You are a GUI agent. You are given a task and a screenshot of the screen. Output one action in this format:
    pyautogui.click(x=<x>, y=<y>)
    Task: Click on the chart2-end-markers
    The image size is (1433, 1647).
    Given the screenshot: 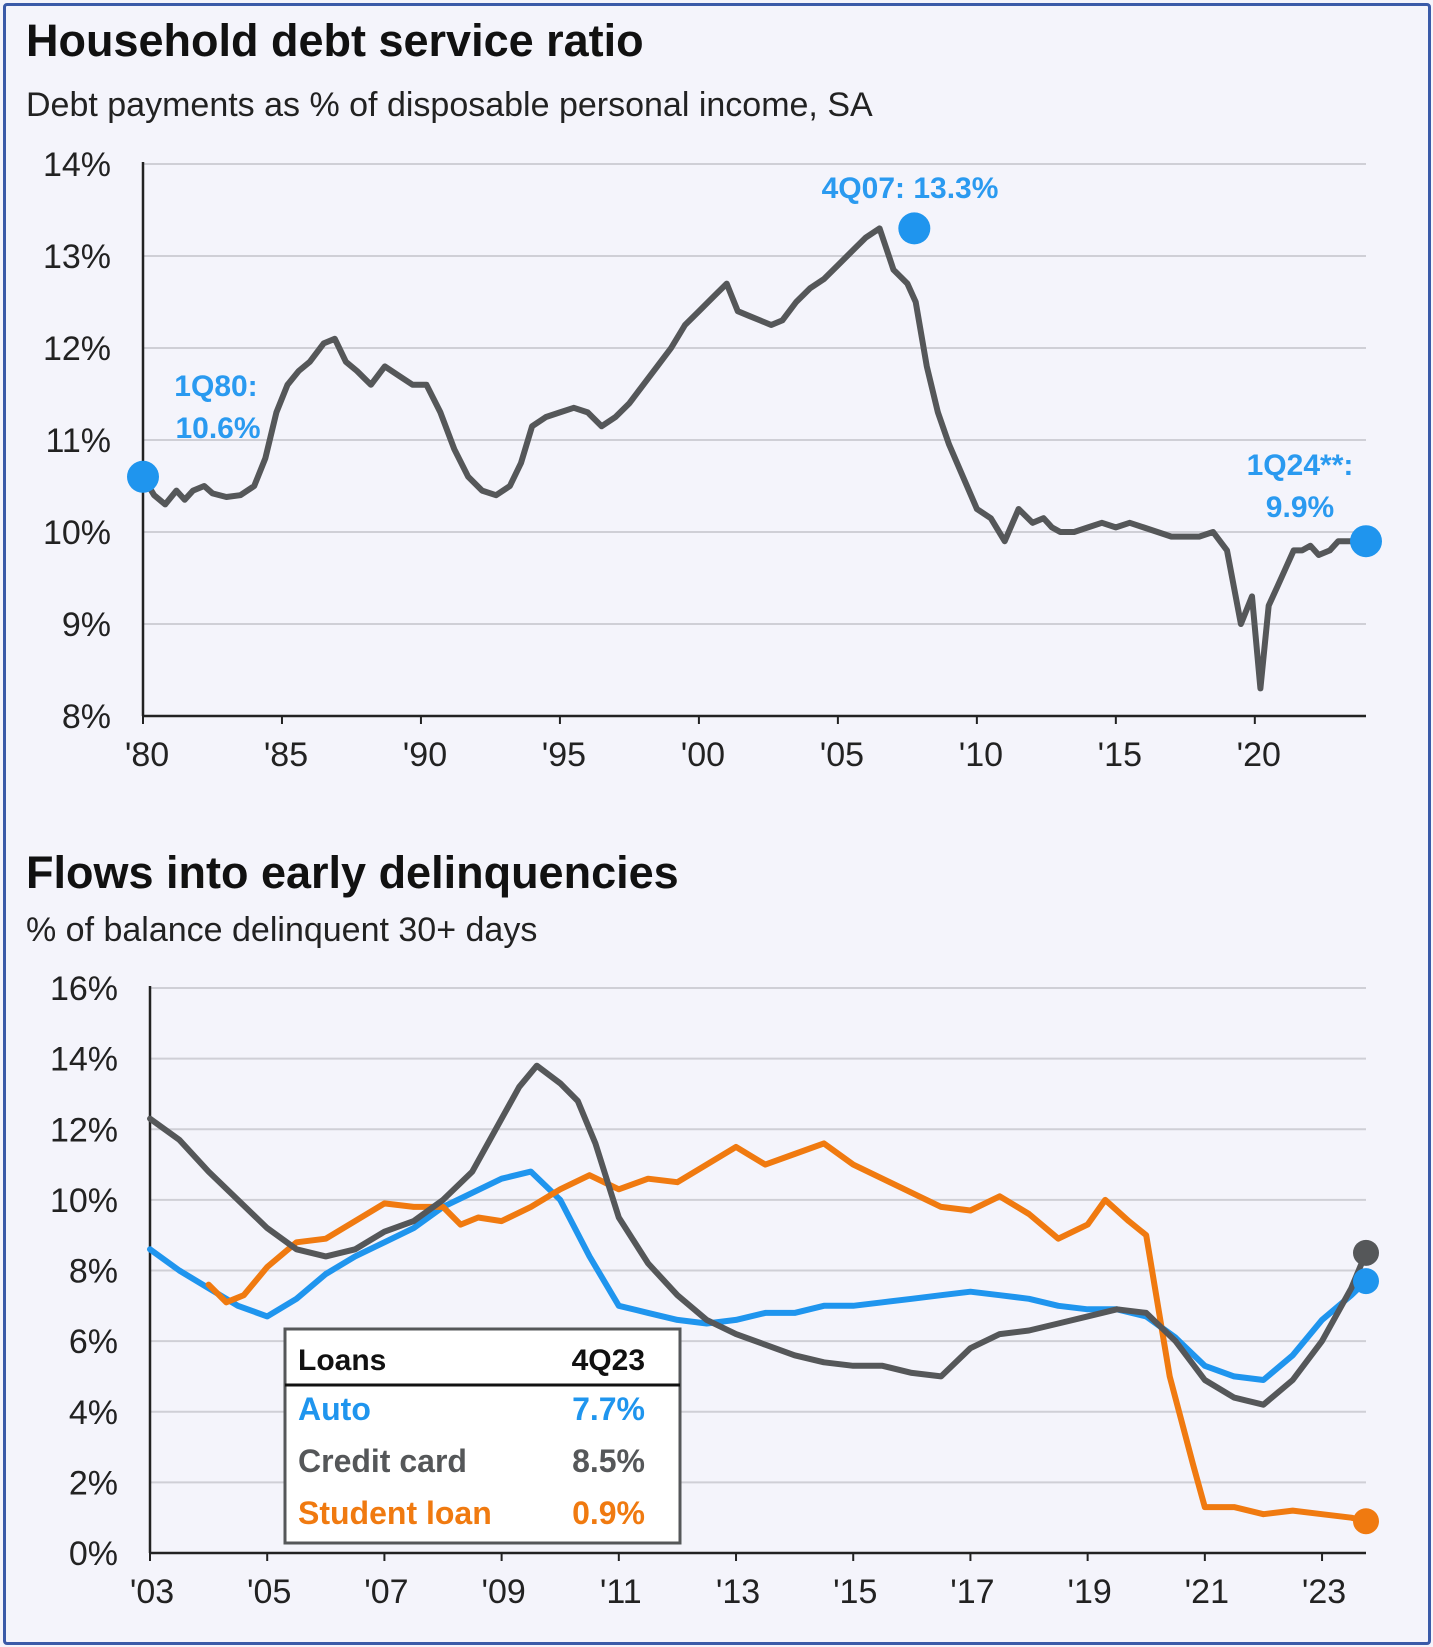 What is the action you would take?
    pyautogui.click(x=1366, y=1387)
    